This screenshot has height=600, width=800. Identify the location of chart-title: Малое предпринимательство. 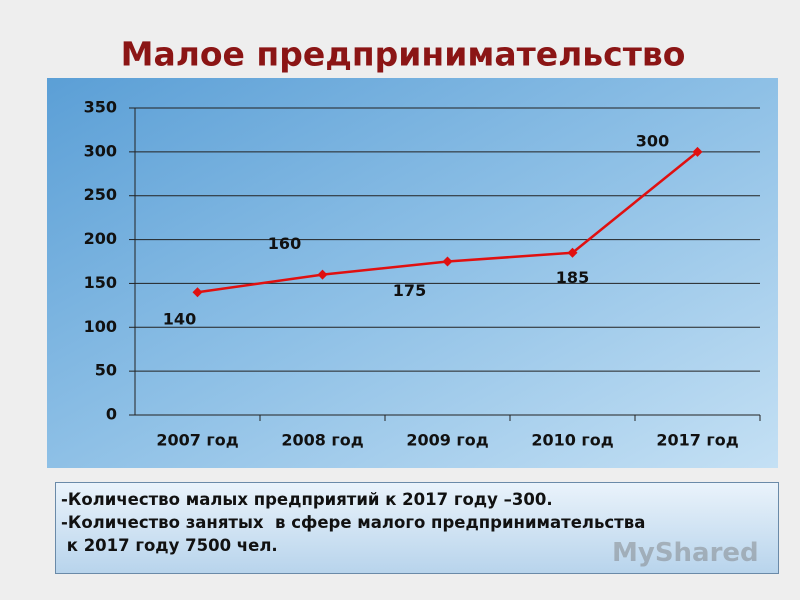
(403, 54).